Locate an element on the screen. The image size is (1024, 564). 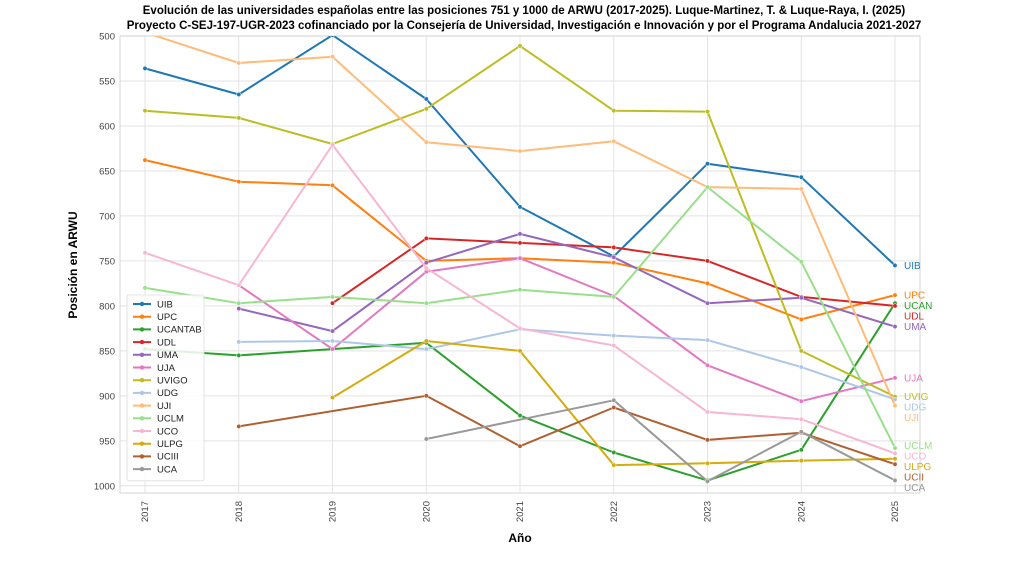
legend-label: UPC is located at coordinates (167, 317).